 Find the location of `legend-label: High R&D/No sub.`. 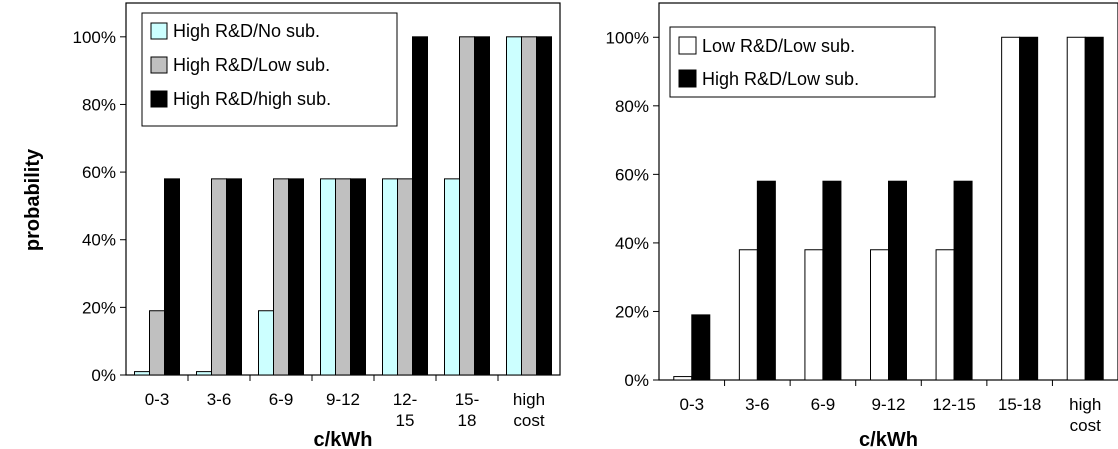

legend-label: High R&D/No sub. is located at coordinates (246, 31).